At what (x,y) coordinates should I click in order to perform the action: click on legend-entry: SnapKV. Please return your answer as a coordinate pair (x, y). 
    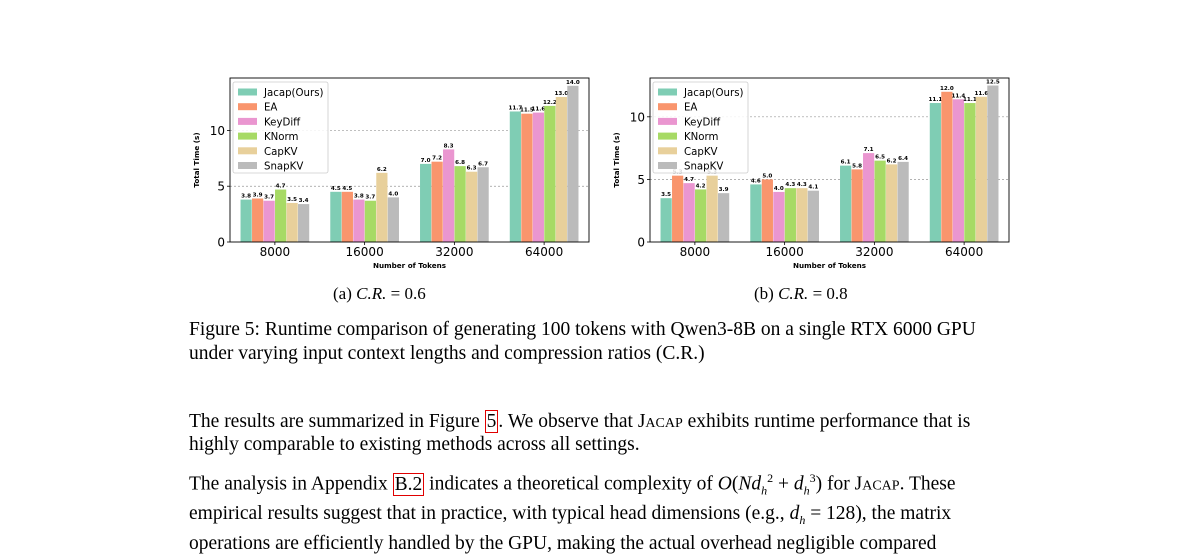
    Looking at the image, I should click on (703, 167).